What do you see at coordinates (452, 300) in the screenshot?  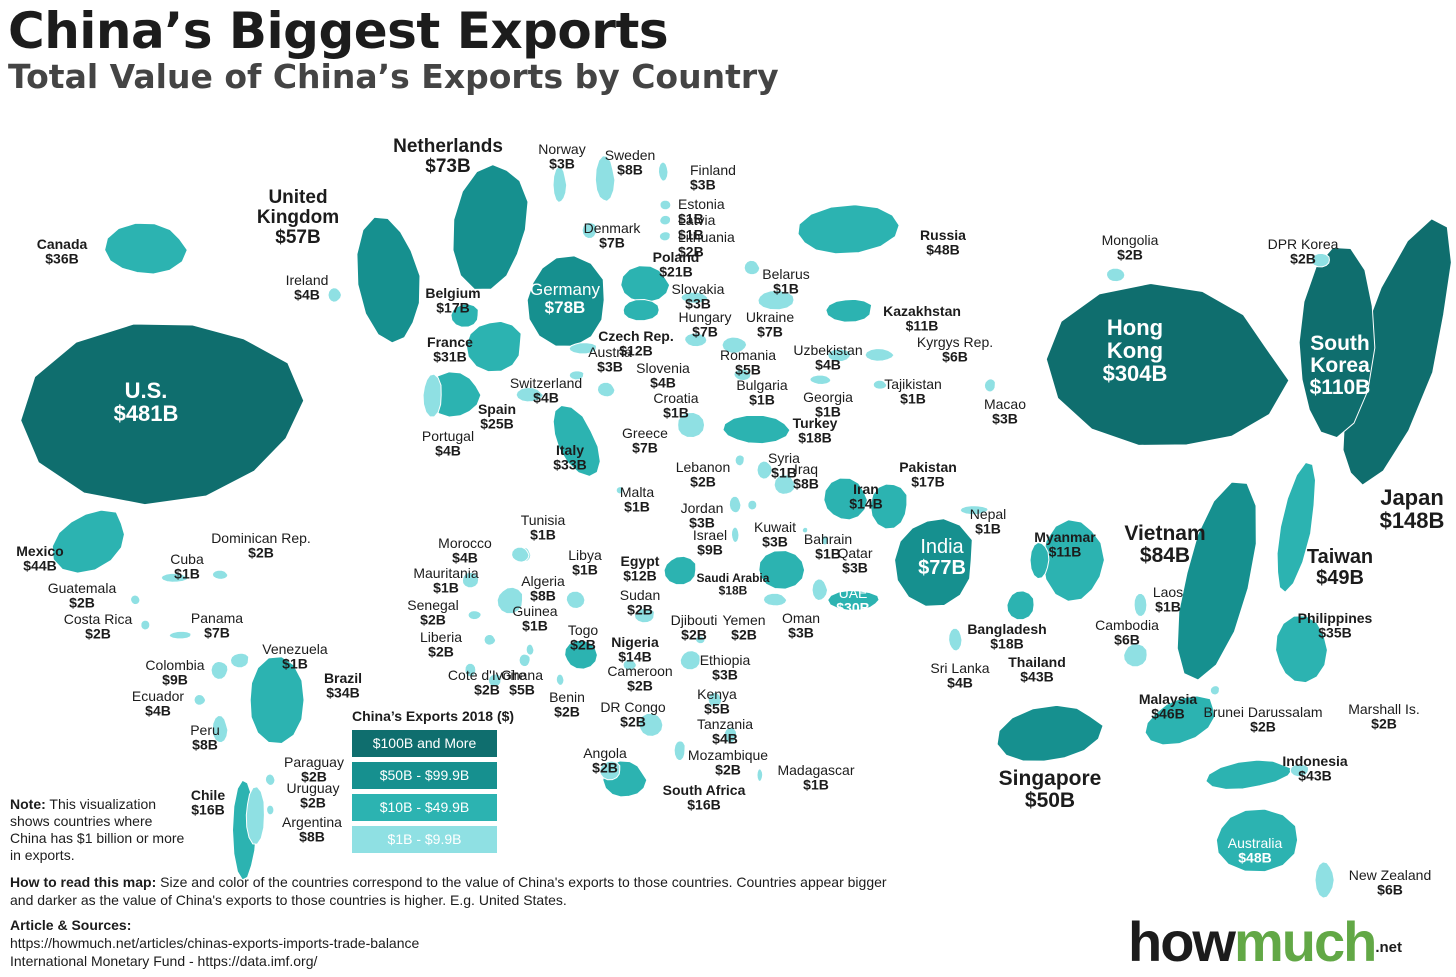 I see `country-label-belgium: Belgium $17B` at bounding box center [452, 300].